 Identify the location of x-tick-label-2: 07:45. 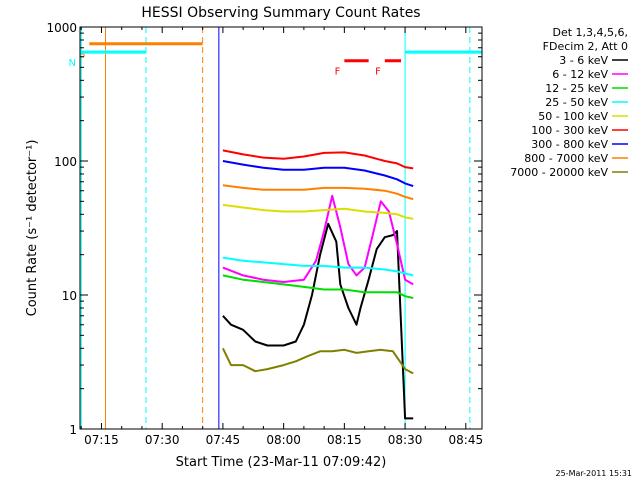
(223, 440).